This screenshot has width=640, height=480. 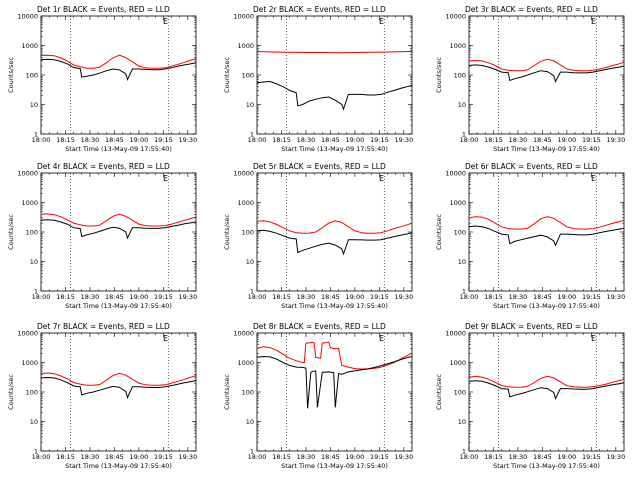 What do you see at coordinates (439, 75) in the screenshot?
I see `chart-3-ylabel: Counts/sec` at bounding box center [439, 75].